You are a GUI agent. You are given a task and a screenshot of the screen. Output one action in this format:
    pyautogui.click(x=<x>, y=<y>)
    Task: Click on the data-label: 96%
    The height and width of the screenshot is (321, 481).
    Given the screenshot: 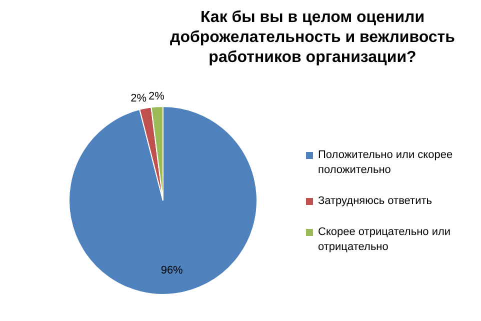 What is the action you would take?
    pyautogui.click(x=172, y=270)
    